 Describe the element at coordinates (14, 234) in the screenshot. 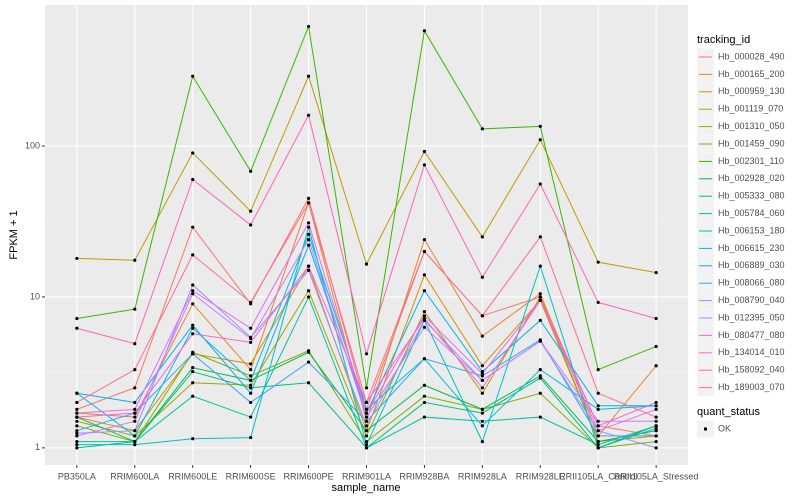

I see `y-axis-title: FPKM + 1` at that location.